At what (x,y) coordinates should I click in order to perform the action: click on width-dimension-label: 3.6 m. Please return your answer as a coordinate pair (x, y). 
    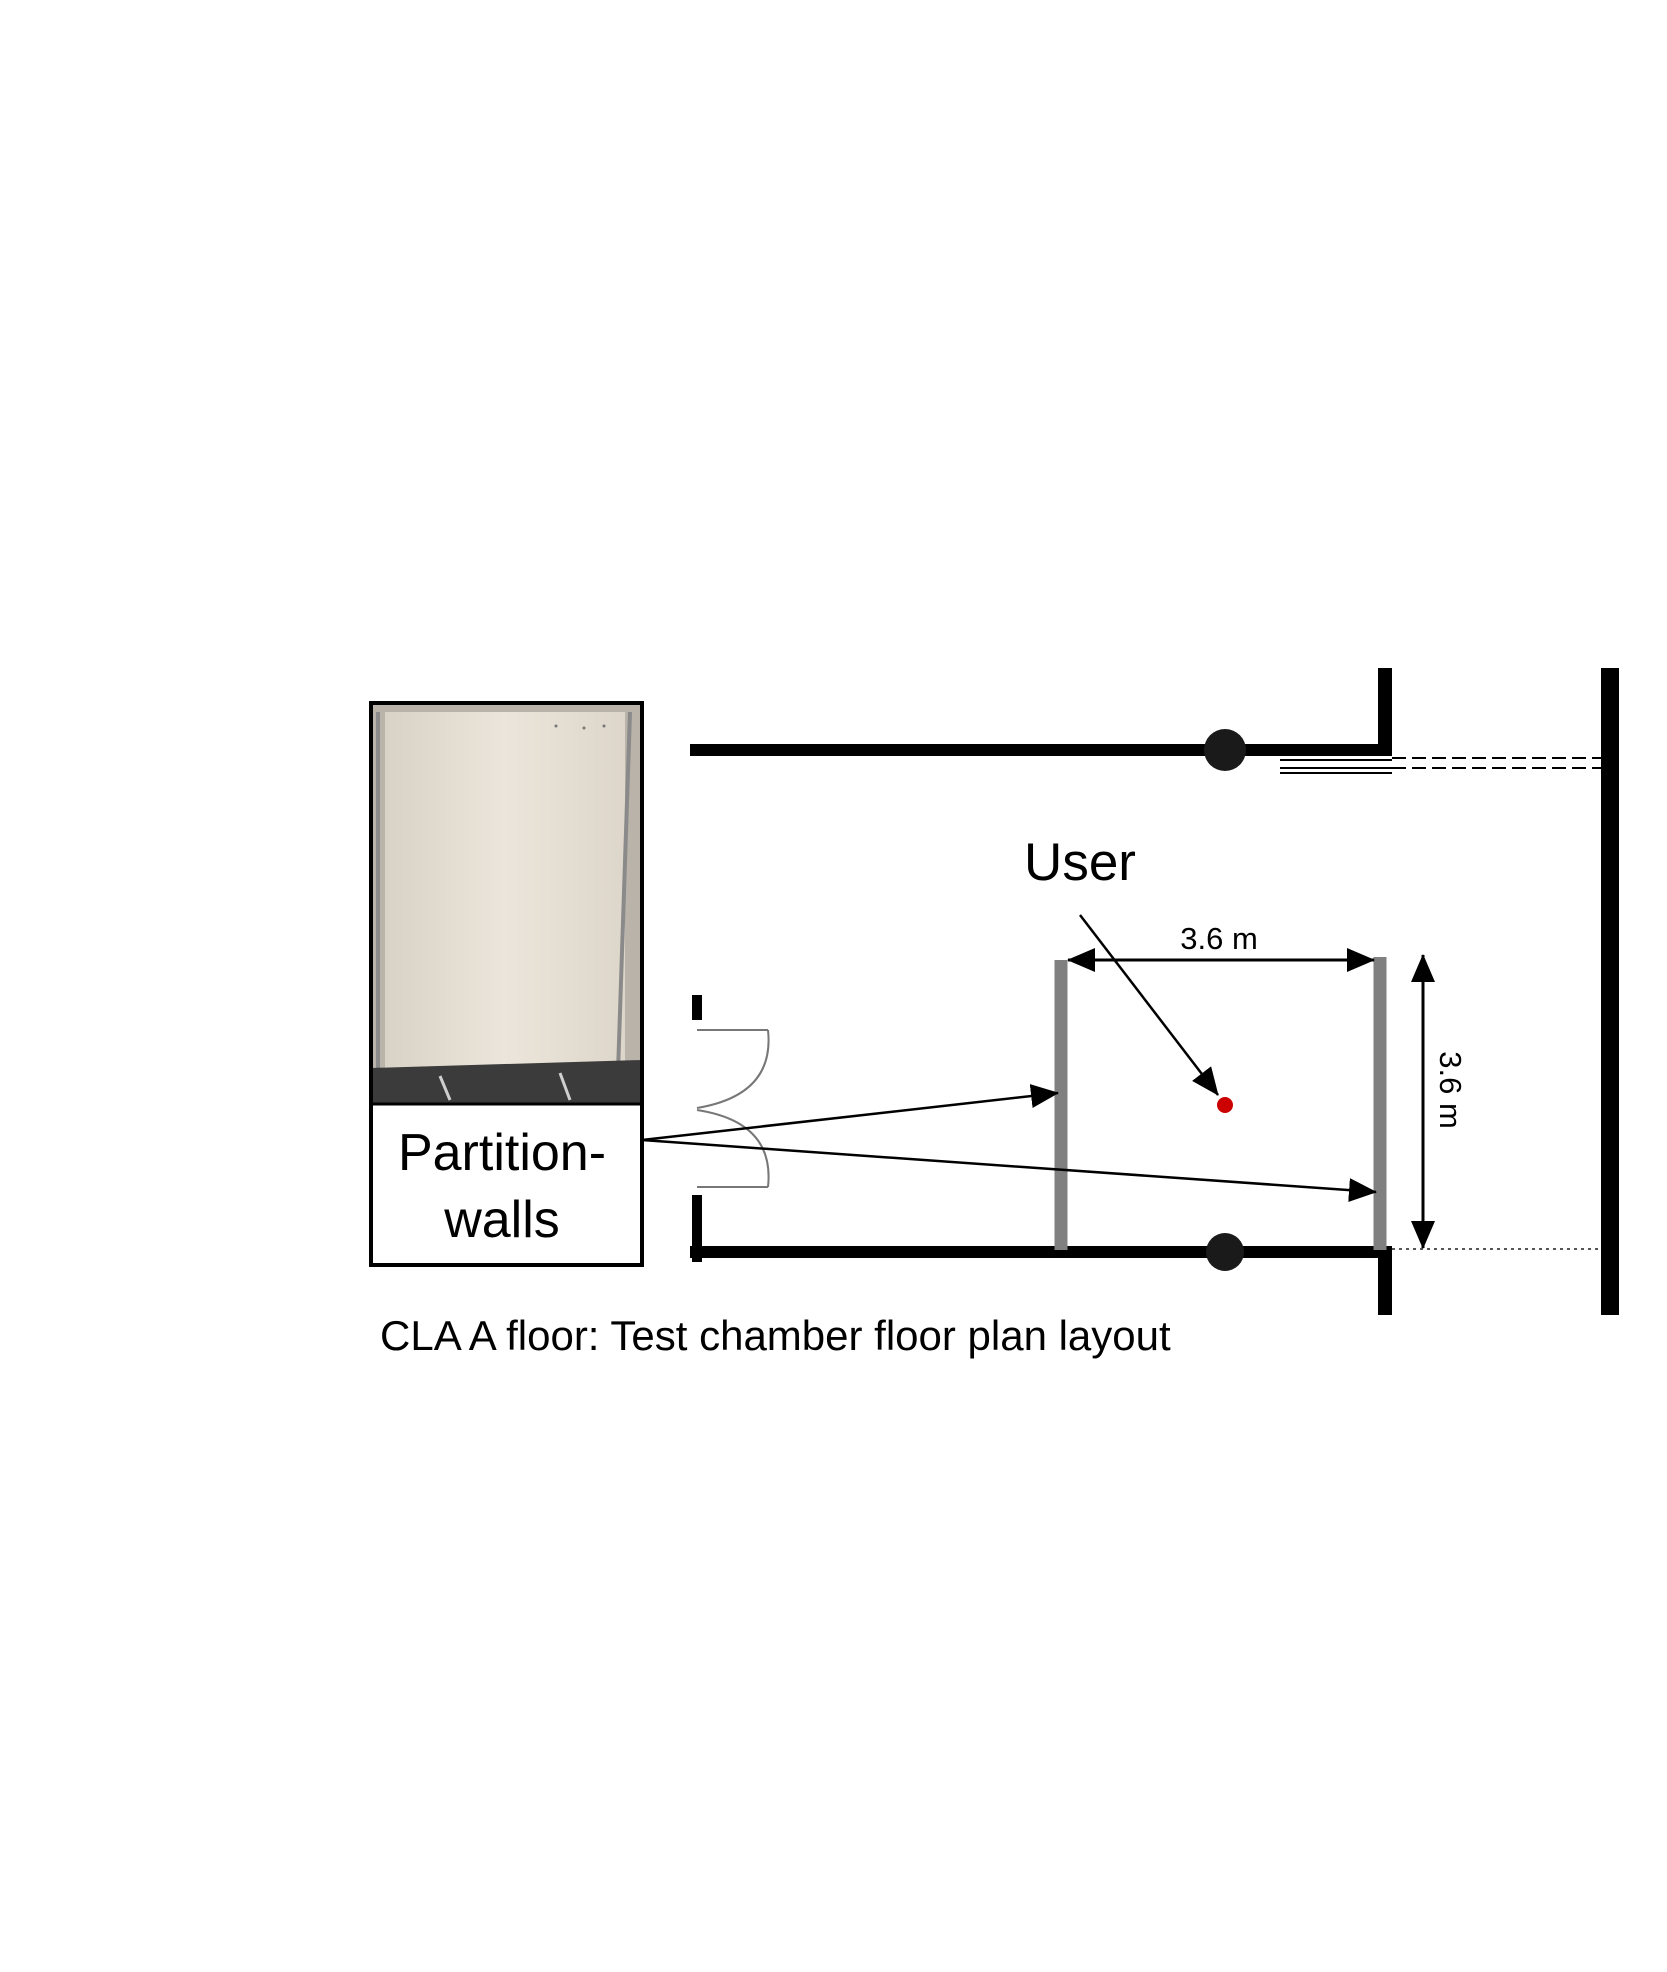
    Looking at the image, I should click on (1219, 938).